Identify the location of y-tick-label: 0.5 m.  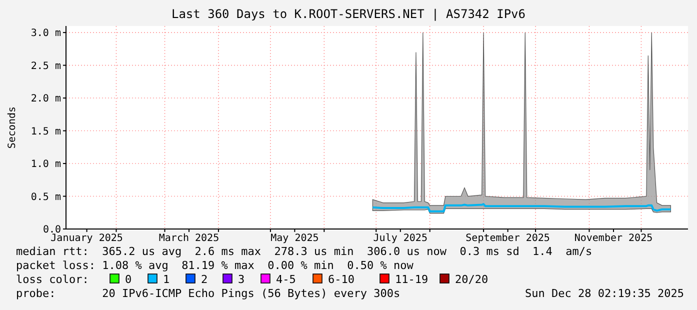
(45, 197).